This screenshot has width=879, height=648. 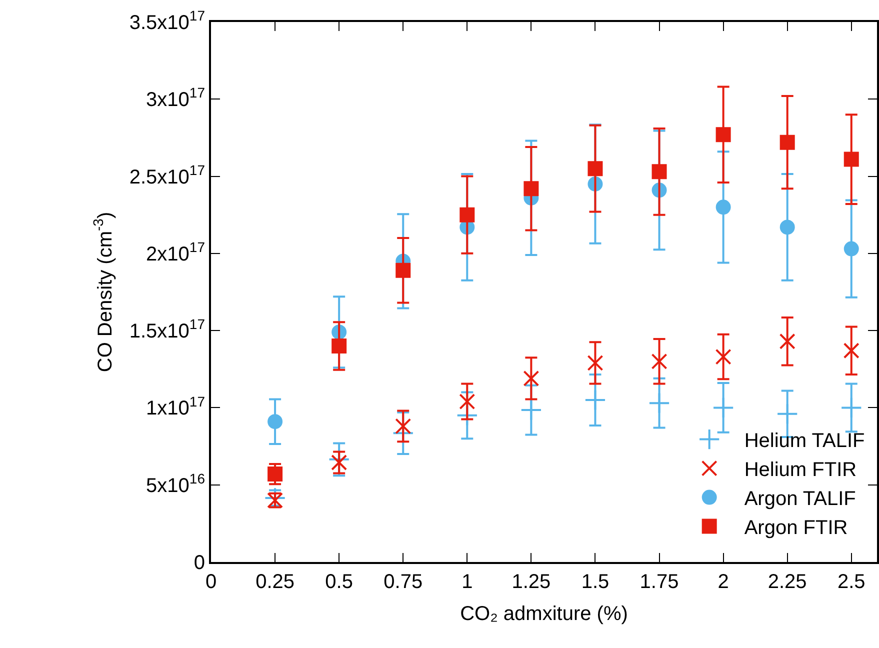 I want to click on x-tick-label: 1.75, so click(x=659, y=582).